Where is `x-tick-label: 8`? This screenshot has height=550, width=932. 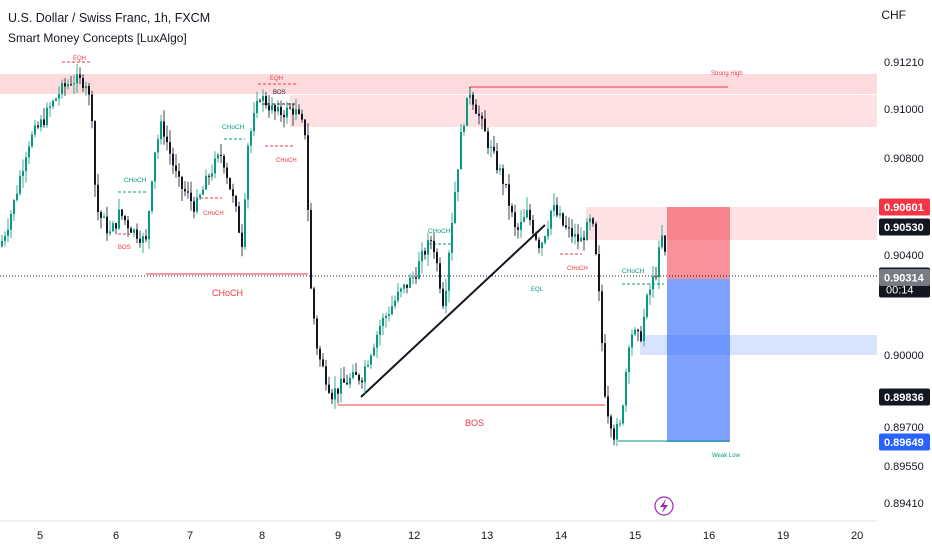 x-tick-label: 8 is located at coordinates (262, 536).